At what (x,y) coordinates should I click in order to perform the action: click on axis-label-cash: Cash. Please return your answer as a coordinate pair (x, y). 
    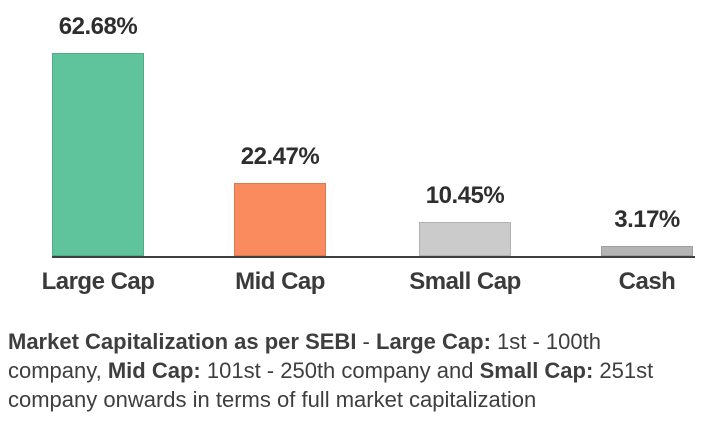
    Looking at the image, I should click on (647, 281).